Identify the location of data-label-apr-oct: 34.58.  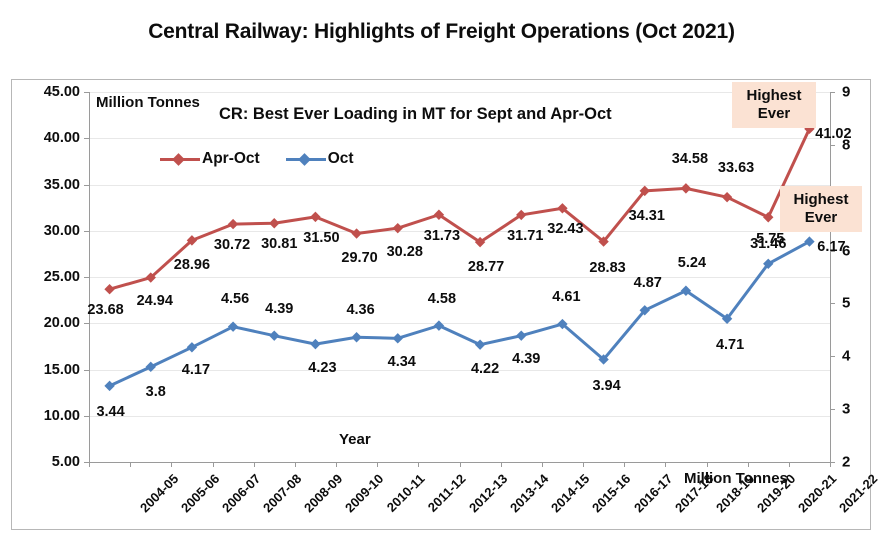
(690, 159).